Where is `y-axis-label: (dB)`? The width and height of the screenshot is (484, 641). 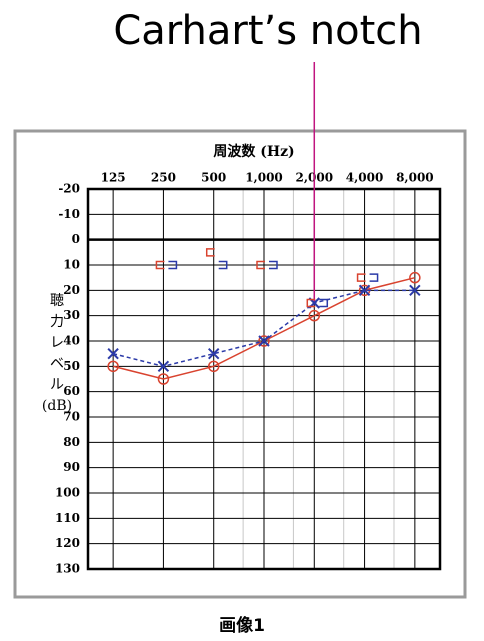 y-axis-label: (dB) is located at coordinates (57, 406).